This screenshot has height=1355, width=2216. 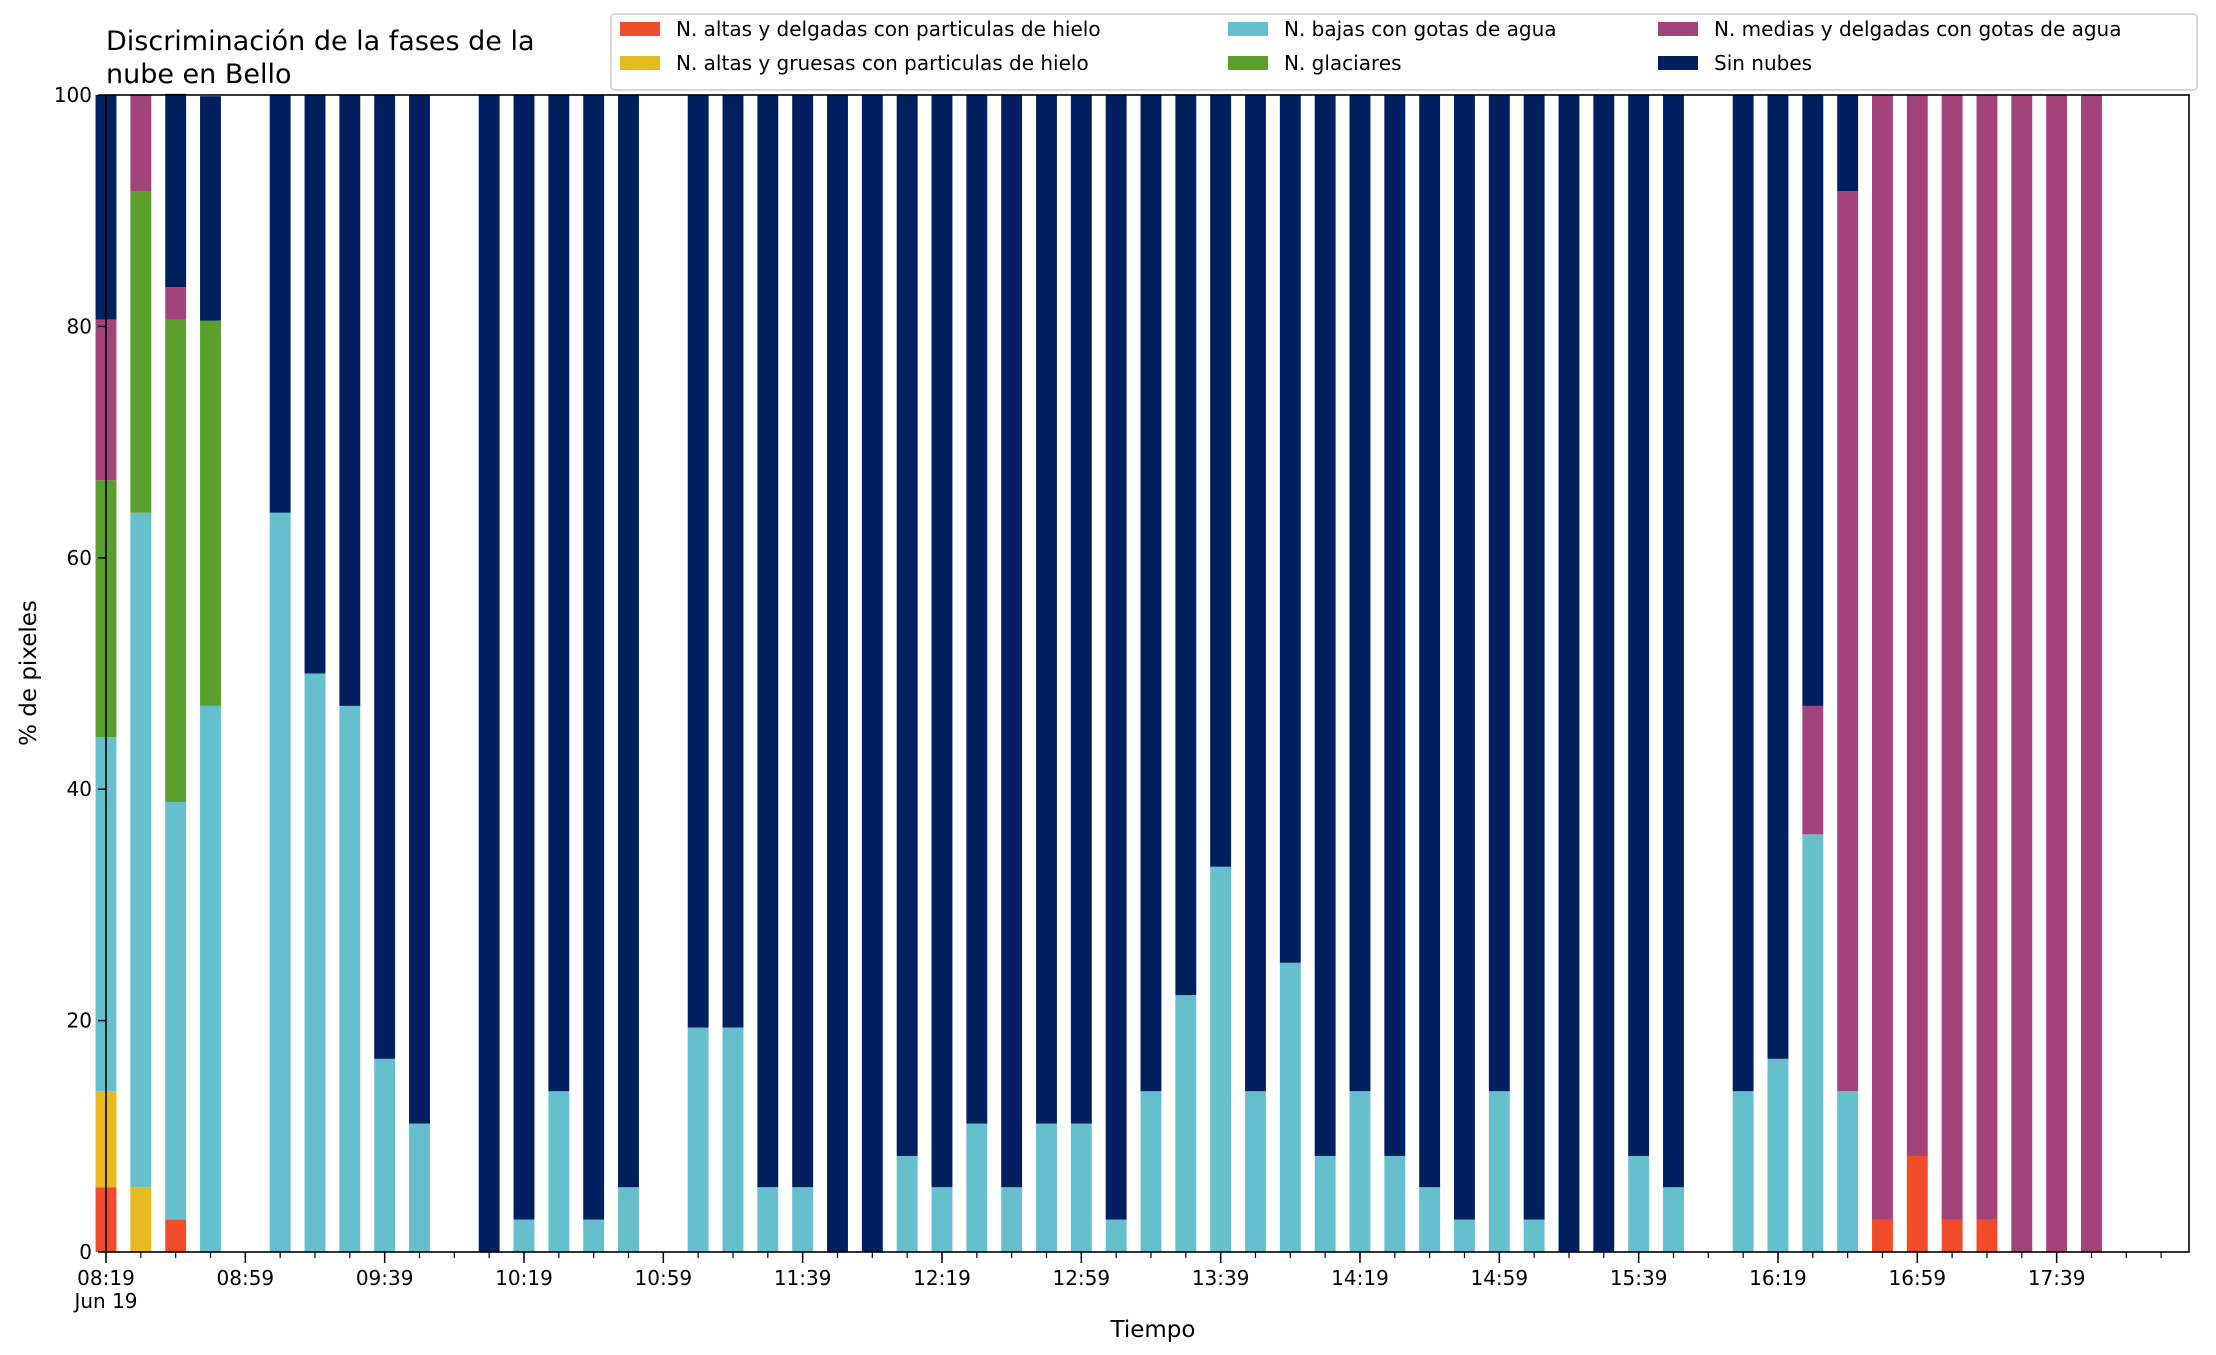 What do you see at coordinates (104, 1301) in the screenshot?
I see `x-tick-sublabel: Jun 19` at bounding box center [104, 1301].